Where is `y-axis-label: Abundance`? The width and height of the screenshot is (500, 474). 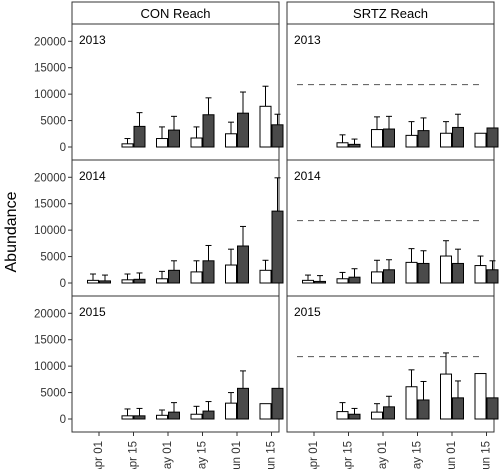 y-axis-label: Abundance is located at coordinates (11, 231).